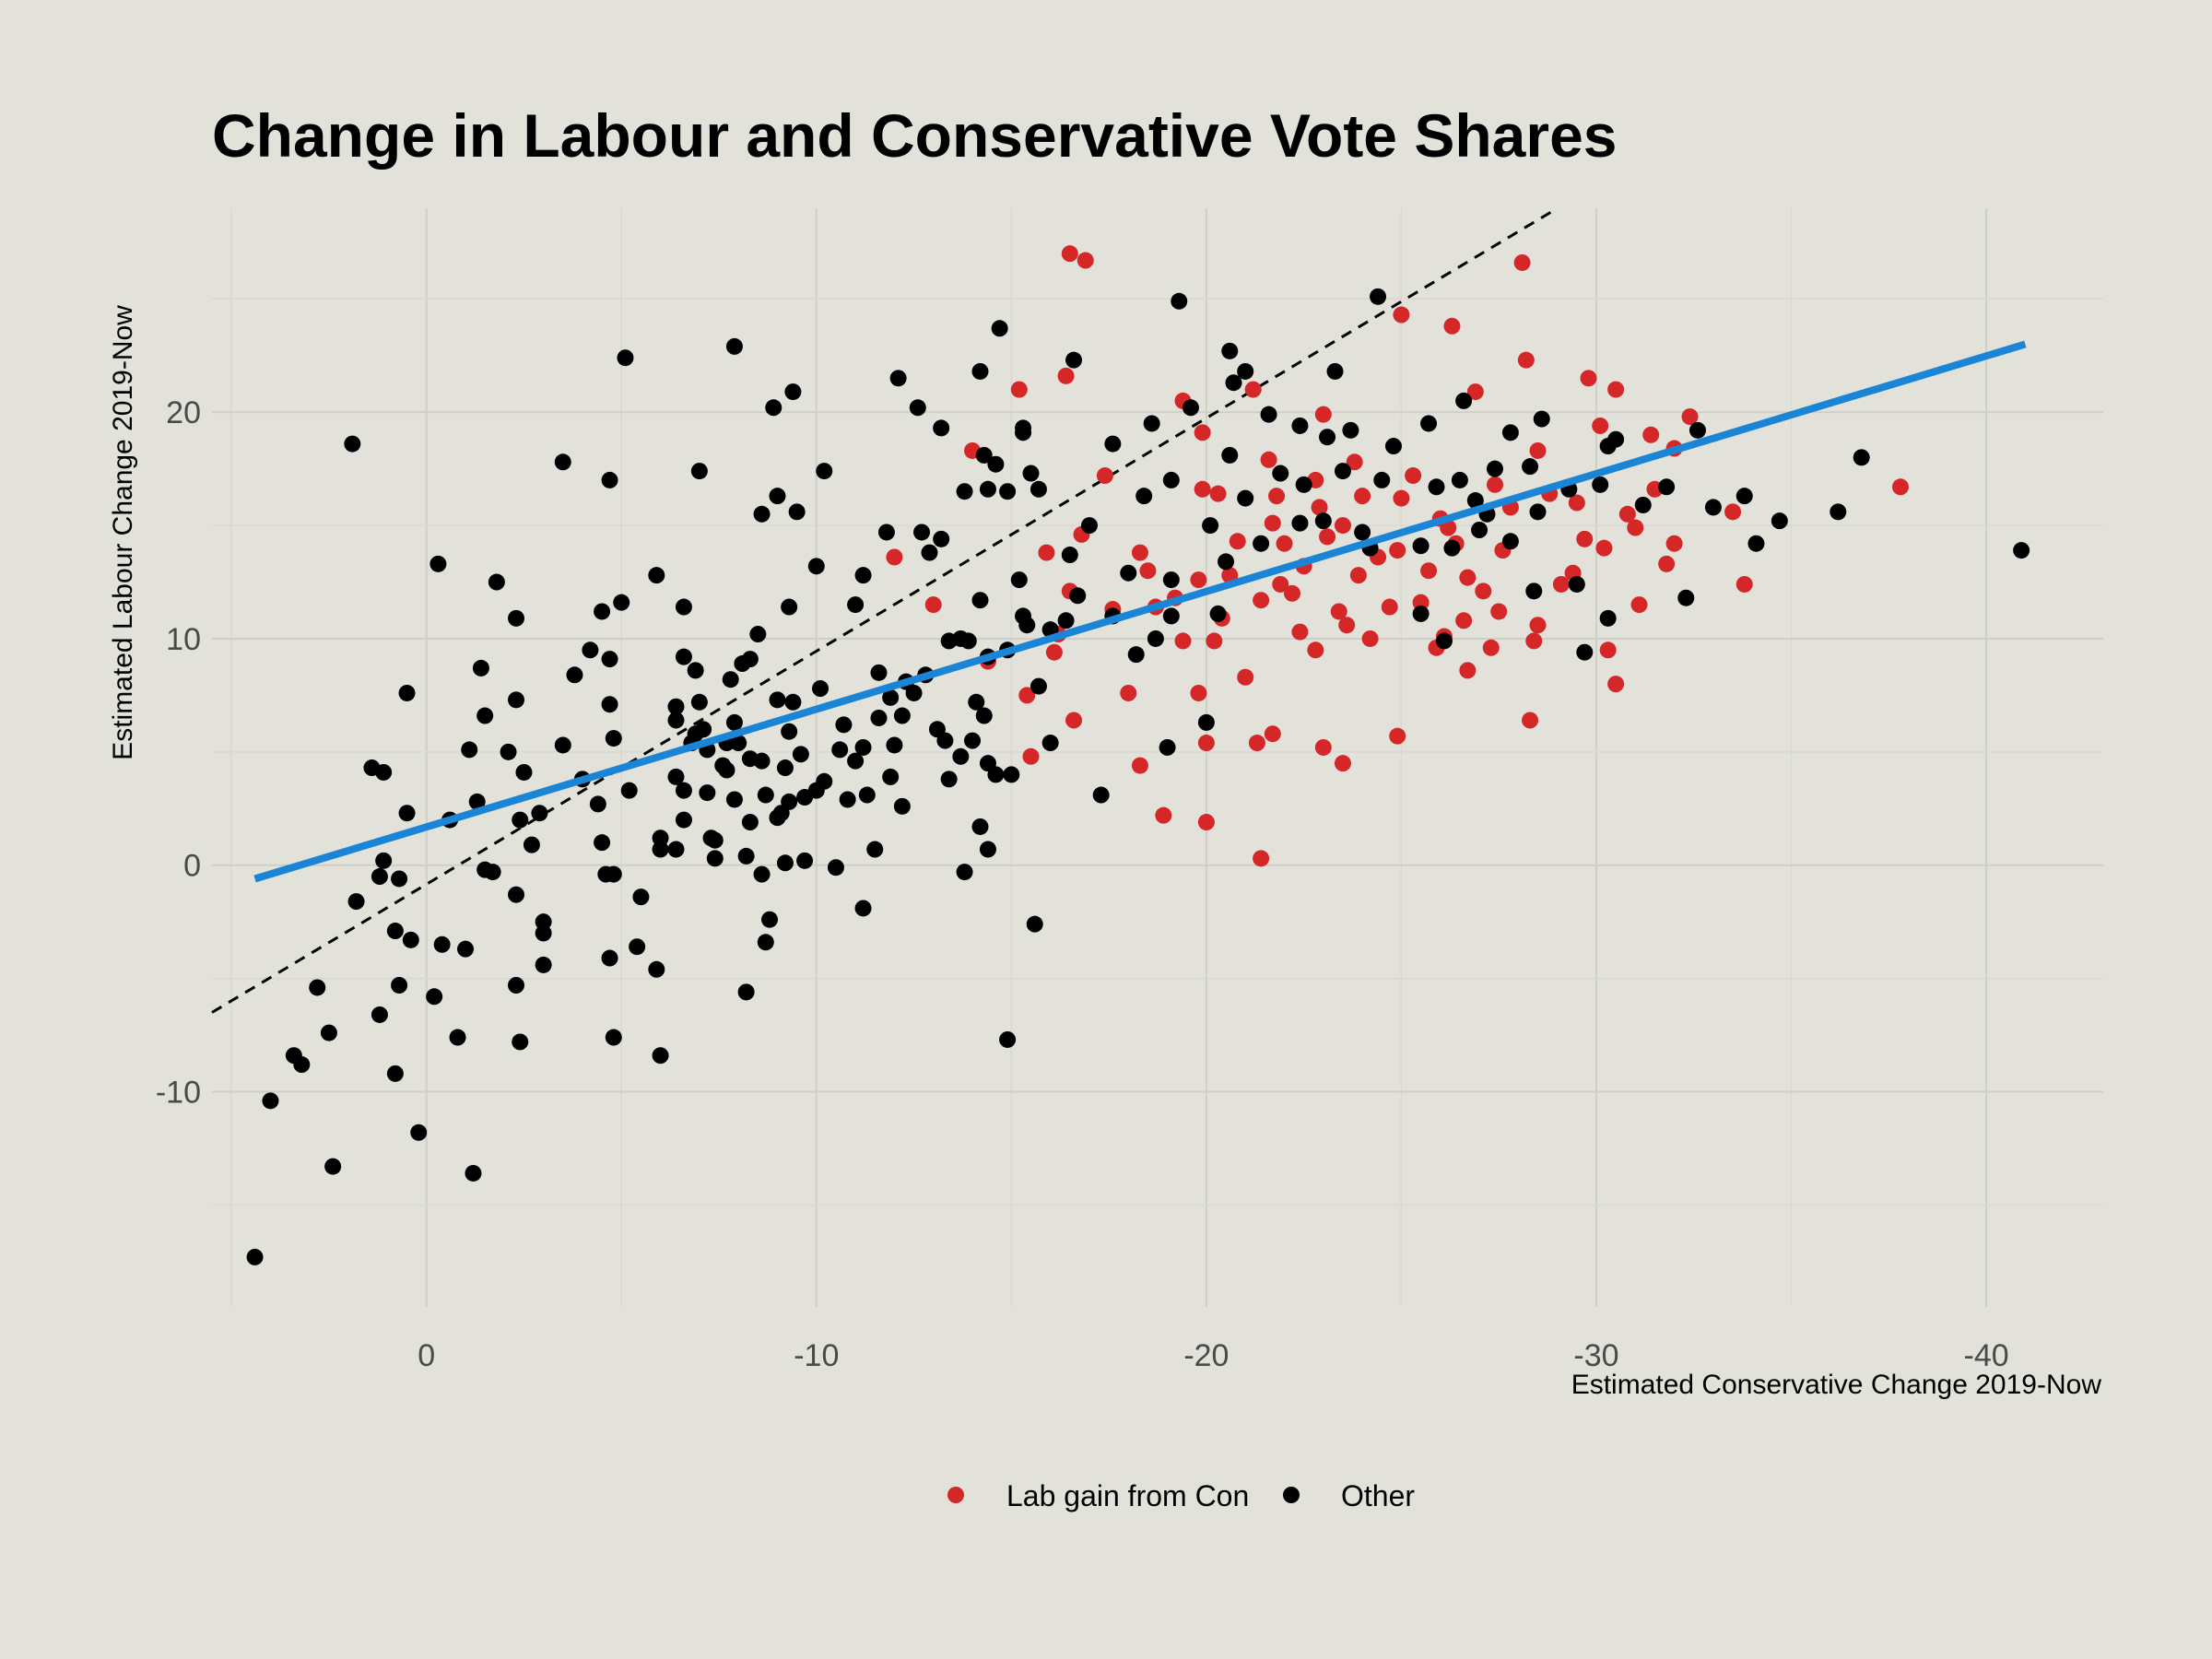 This screenshot has width=2212, height=1659. What do you see at coordinates (816, 1355) in the screenshot?
I see `x-tick-label: -10` at bounding box center [816, 1355].